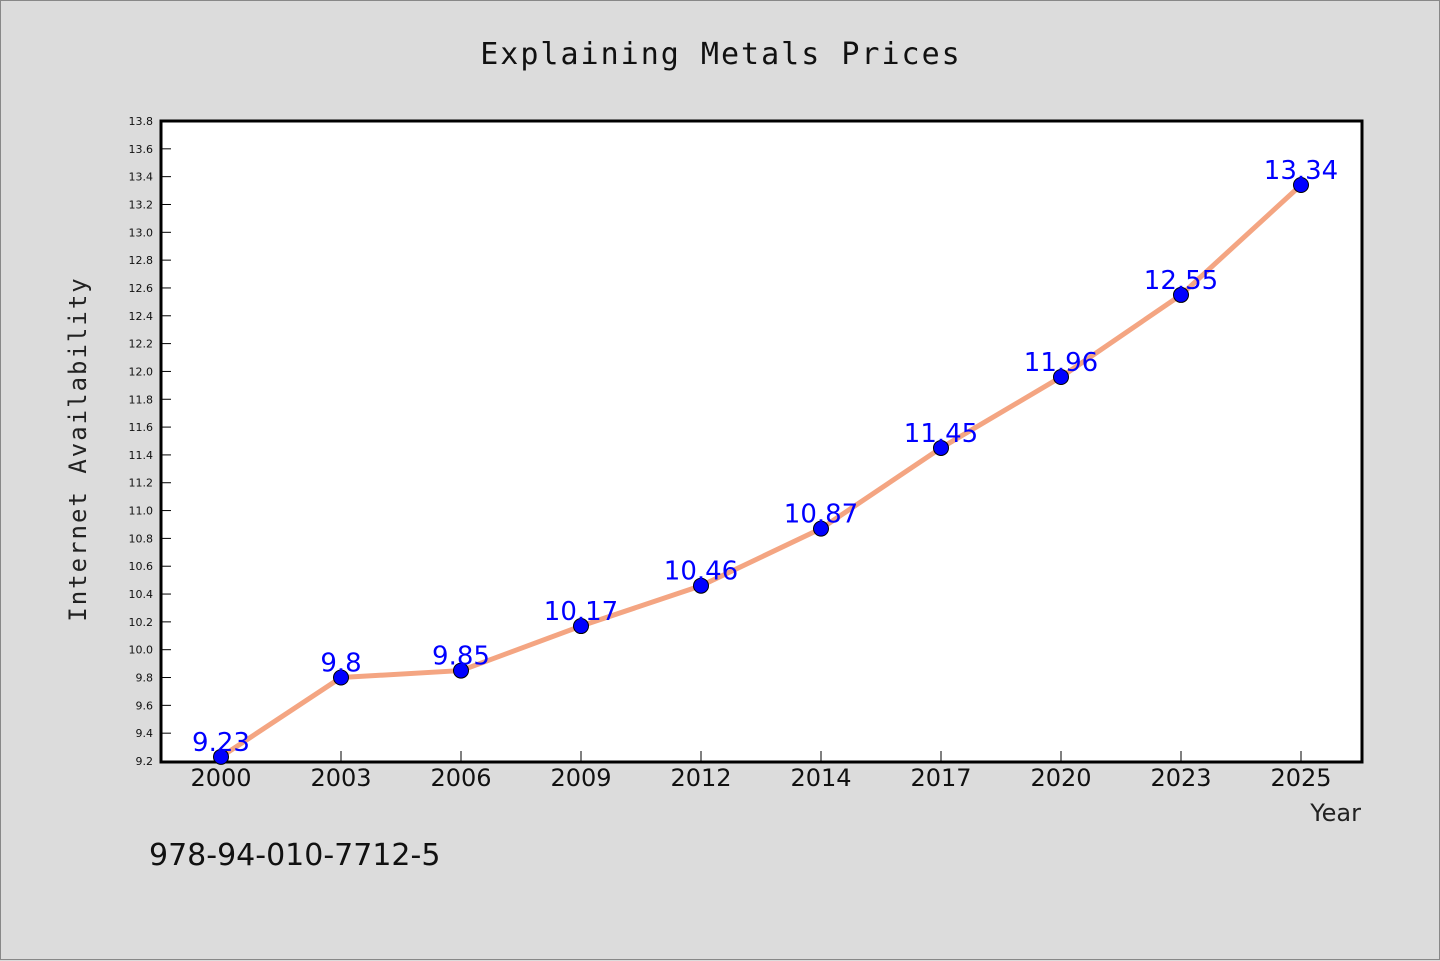  What do you see at coordinates (1060, 778) in the screenshot?
I see `x-tick-label: 2020` at bounding box center [1060, 778].